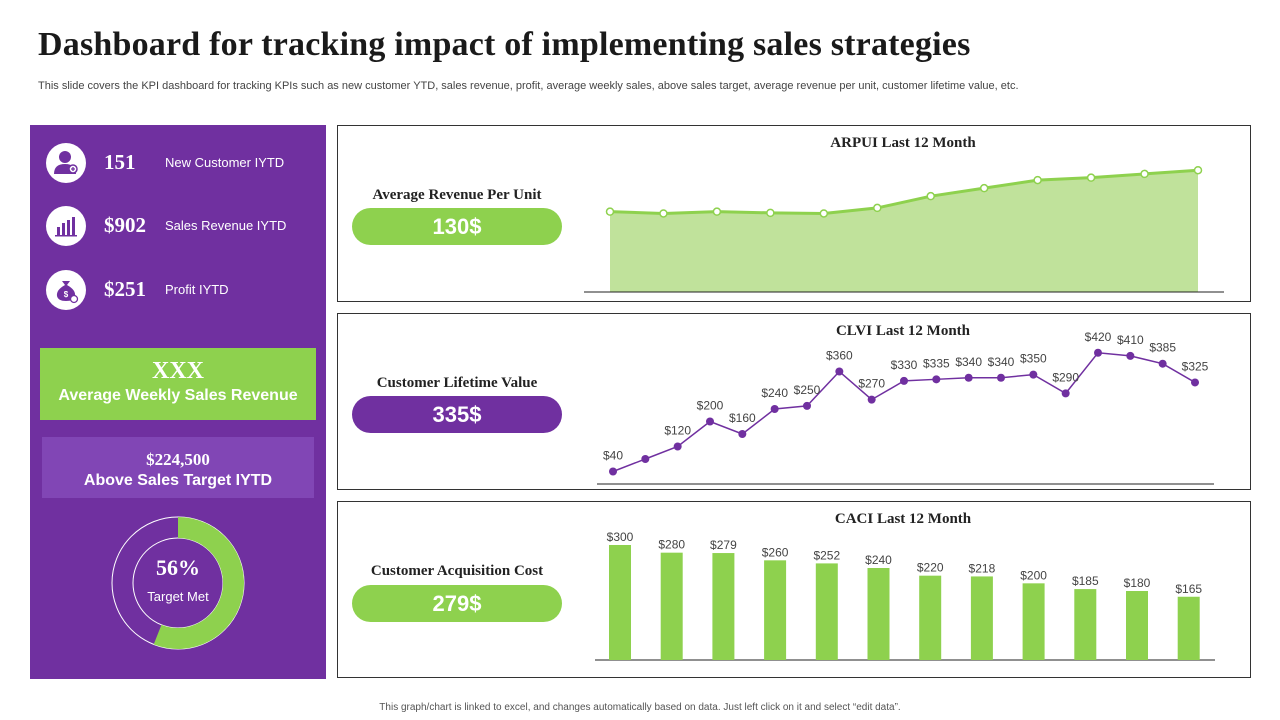 This screenshot has width=1280, height=720. Describe the element at coordinates (671, 545) in the screenshot. I see `cac-data-label: $280` at that location.